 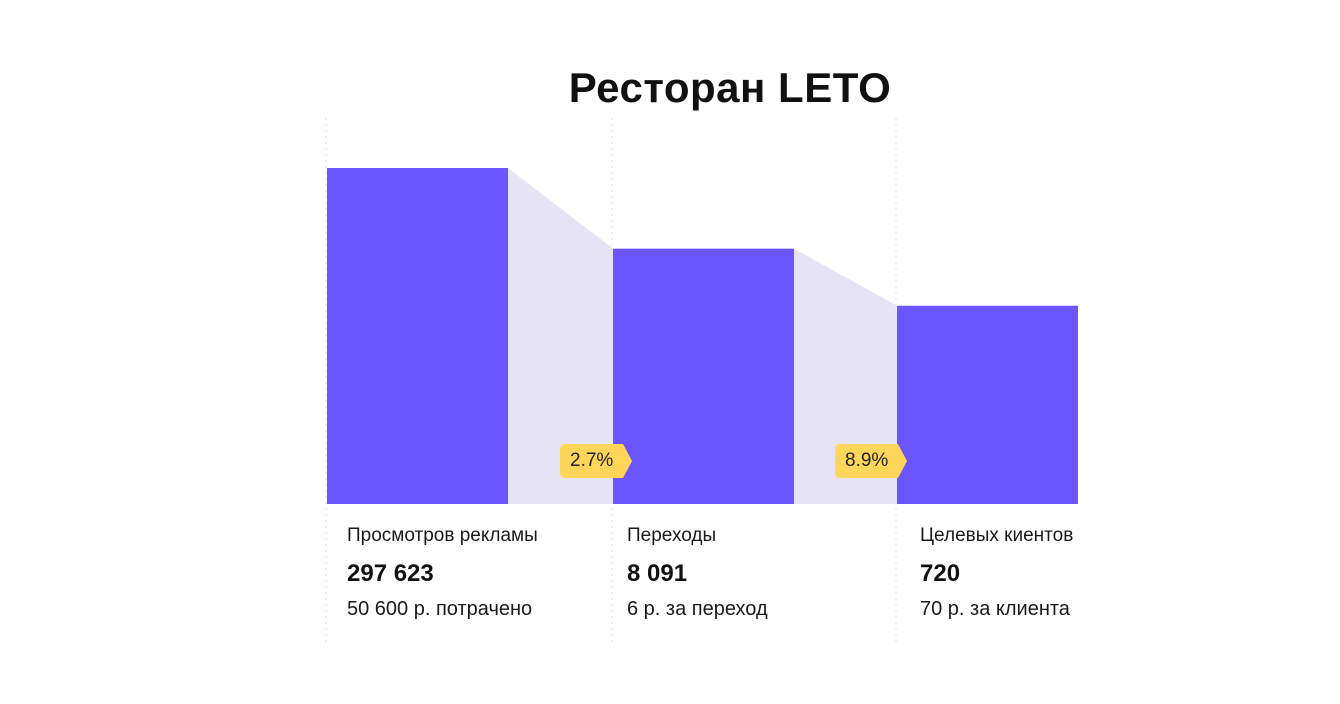 What do you see at coordinates (657, 573) in the screenshot?
I see `stage-value-clicks: 8 091` at bounding box center [657, 573].